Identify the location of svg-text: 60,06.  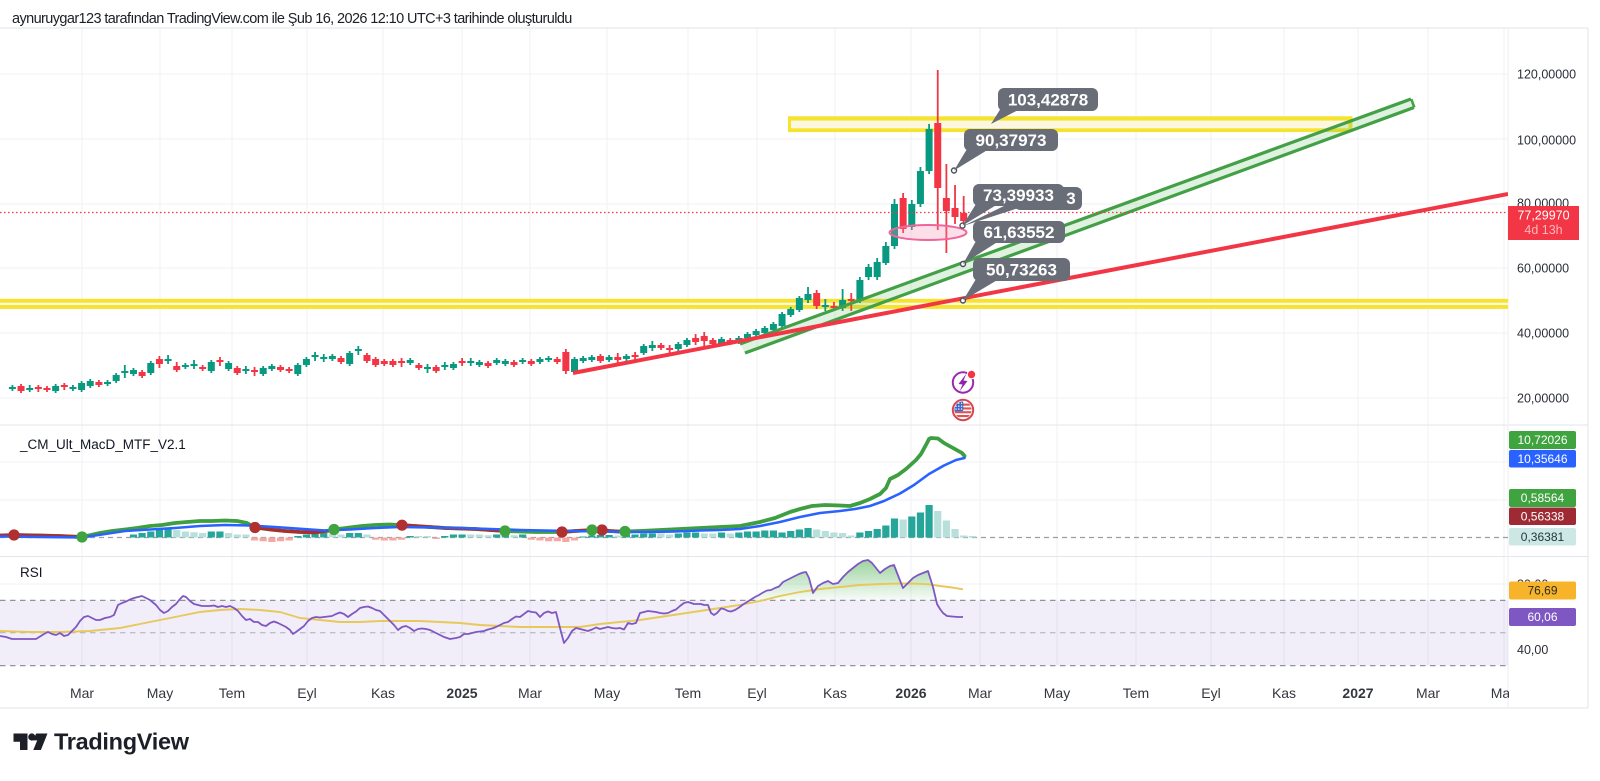
(1542, 617).